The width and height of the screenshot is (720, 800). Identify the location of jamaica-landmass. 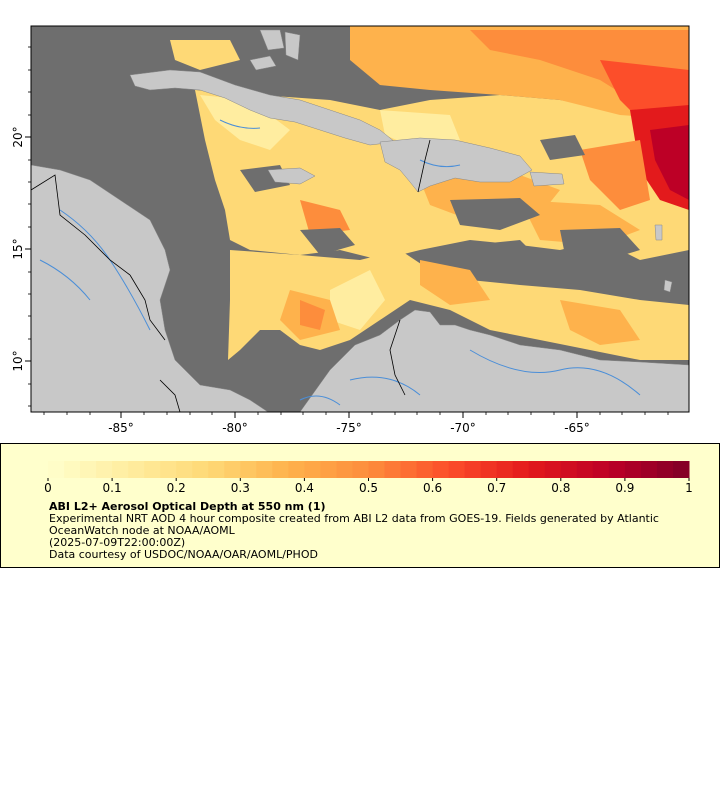
(291, 176).